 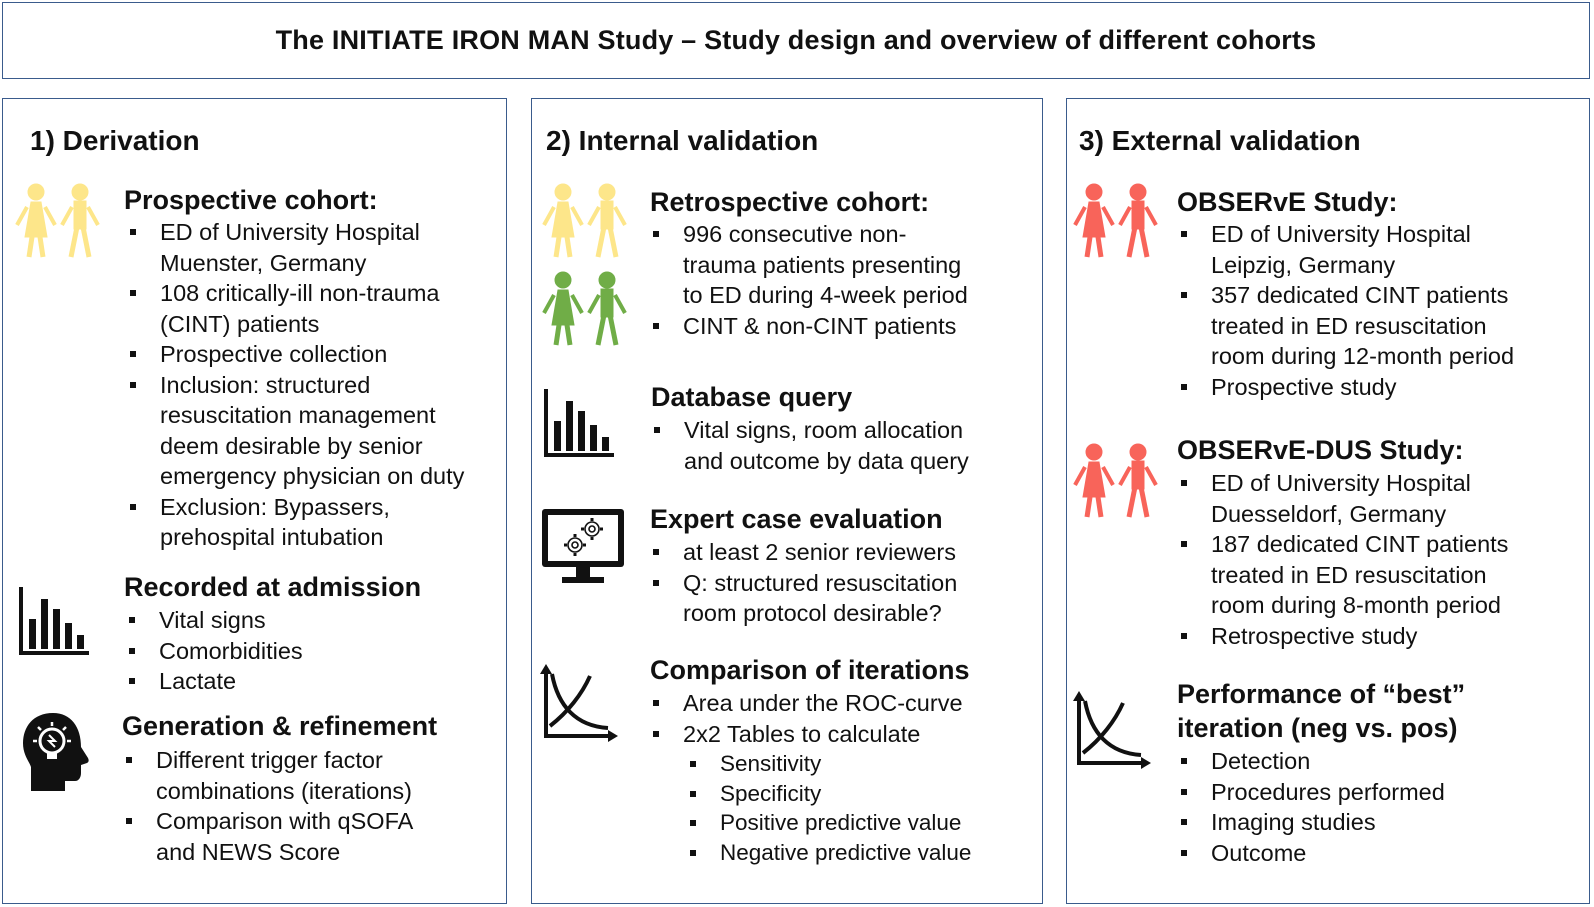 What do you see at coordinates (1311, 822) in the screenshot?
I see `list-item: Imaging studies` at bounding box center [1311, 822].